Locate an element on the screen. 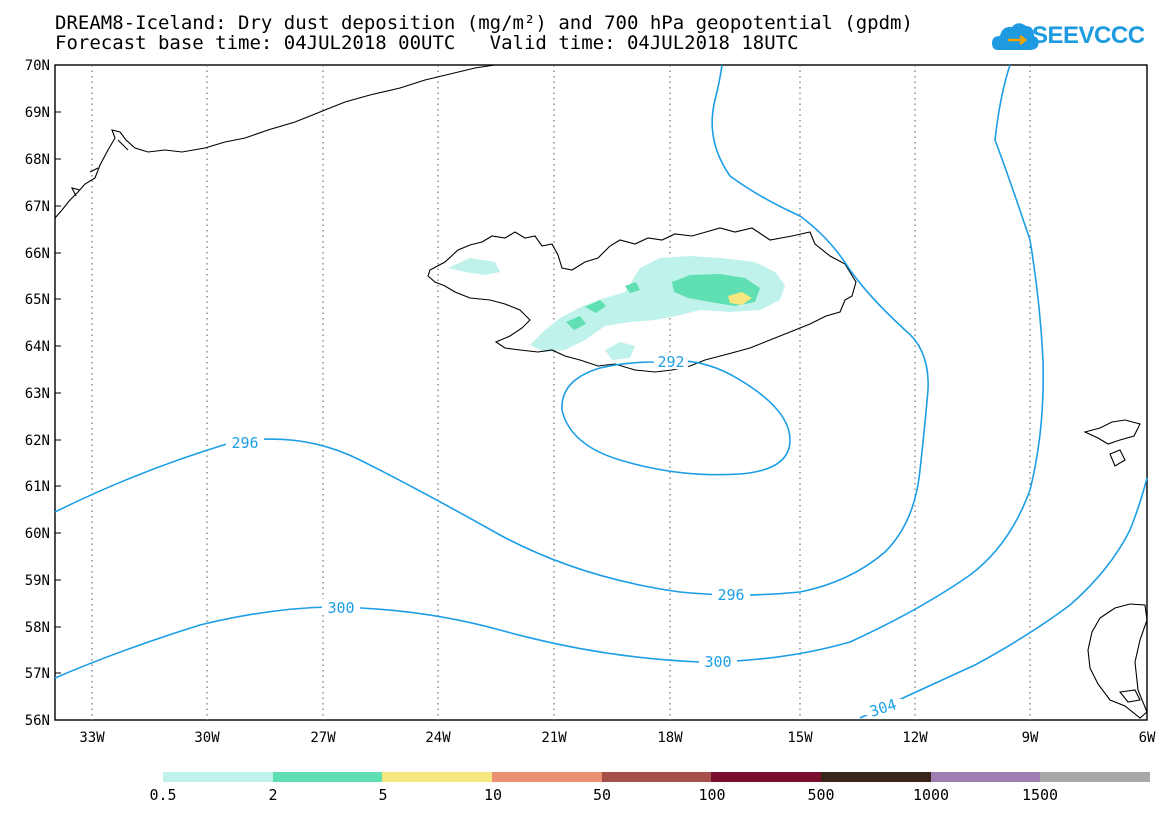  legend-label: 0.5 is located at coordinates (163, 795).